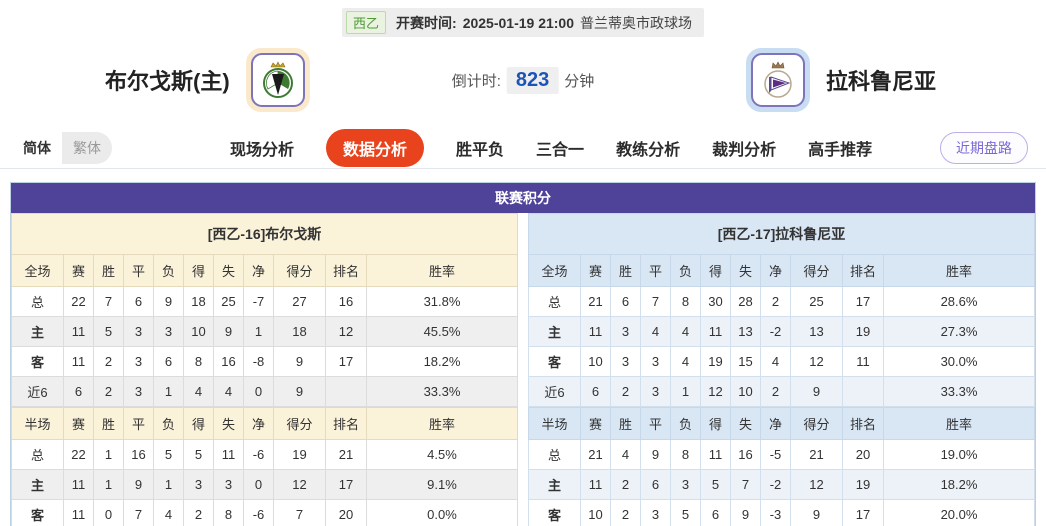  Describe the element at coordinates (78, 301) in the screenshot. I see `stat-cell: 22` at that location.